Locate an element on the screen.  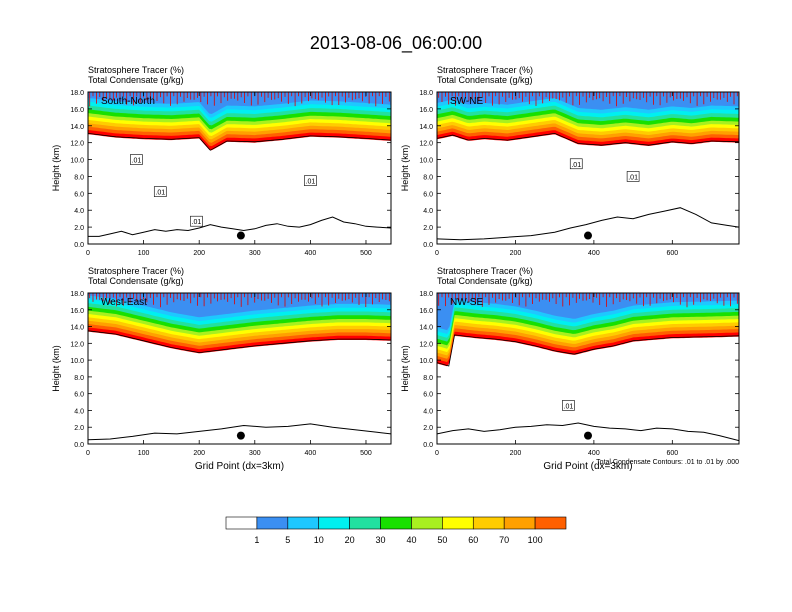
plot-area: .01 is located at coordinates (588, 368).